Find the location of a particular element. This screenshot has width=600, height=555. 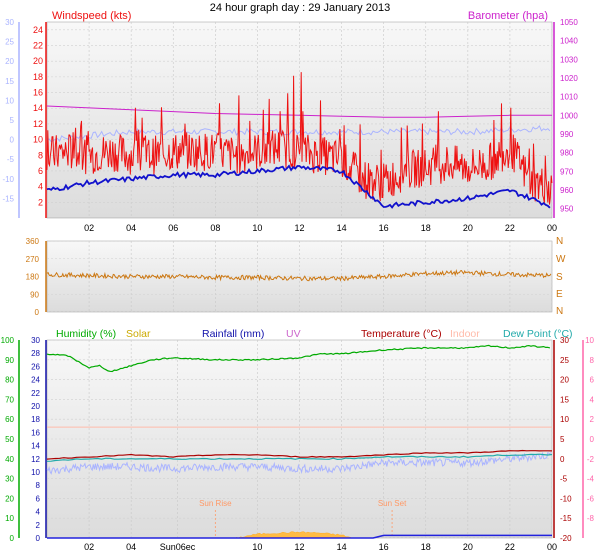

top-xtick-label: 02 is located at coordinates (89, 228).